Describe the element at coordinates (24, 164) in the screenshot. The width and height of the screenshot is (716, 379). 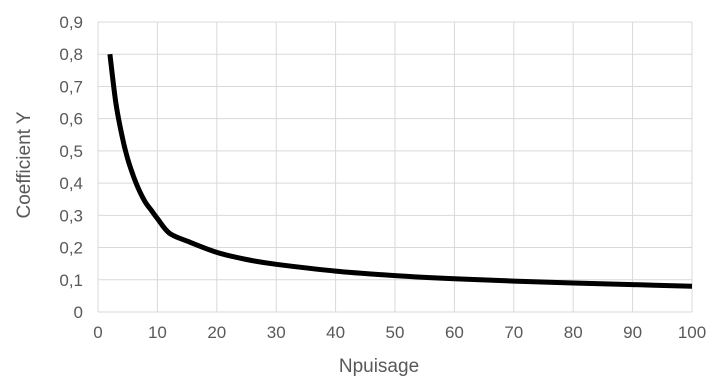
I see `y-axis-title: Coefficient Y` at that location.